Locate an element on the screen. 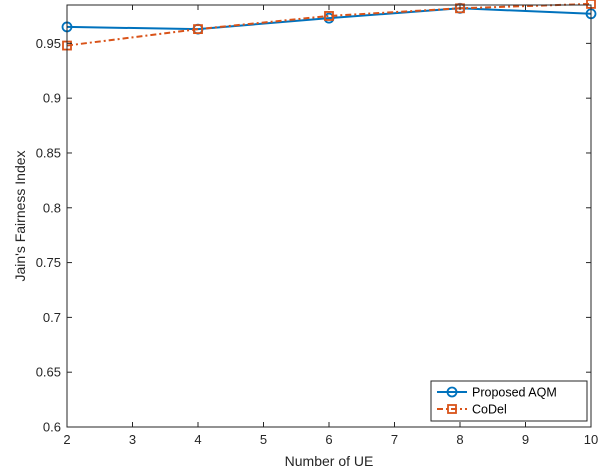 This screenshot has height=472, width=610. y-tick-label: 0.65 is located at coordinates (48, 372).